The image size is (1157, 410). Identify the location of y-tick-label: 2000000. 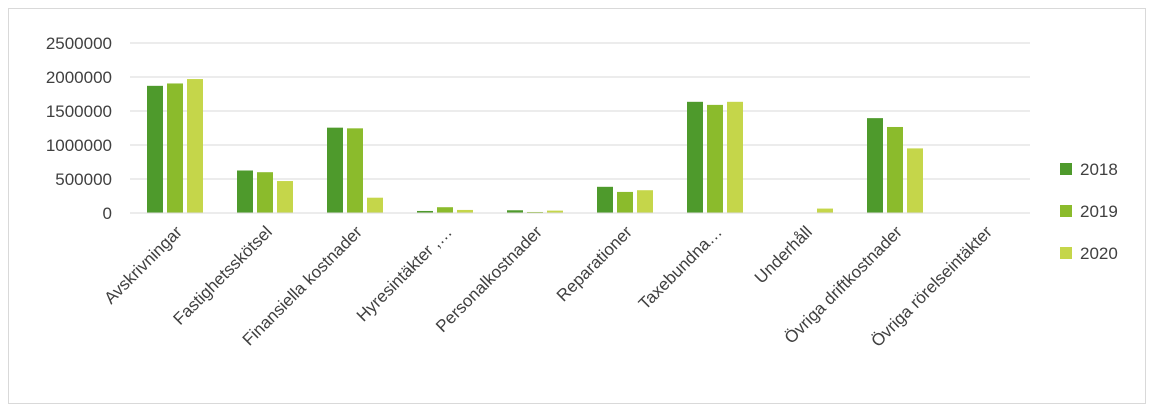
(79, 77).